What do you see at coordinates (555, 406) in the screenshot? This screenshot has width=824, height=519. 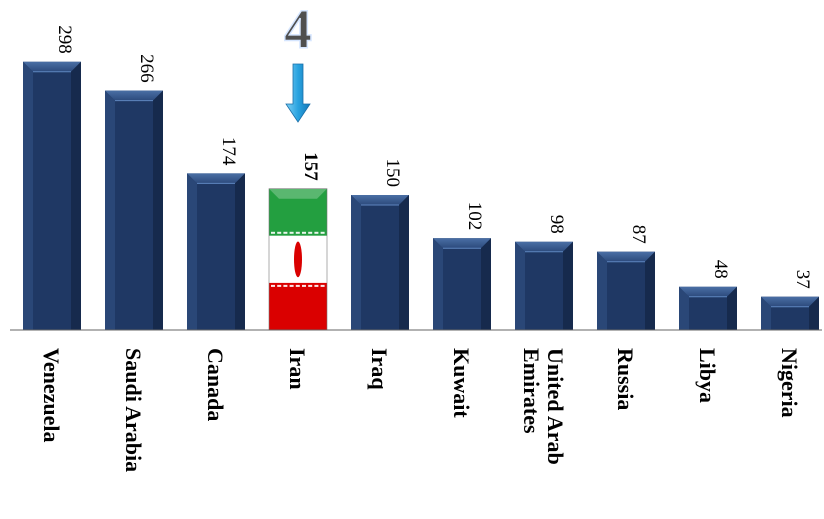 I see `category-label: United Arab` at bounding box center [555, 406].